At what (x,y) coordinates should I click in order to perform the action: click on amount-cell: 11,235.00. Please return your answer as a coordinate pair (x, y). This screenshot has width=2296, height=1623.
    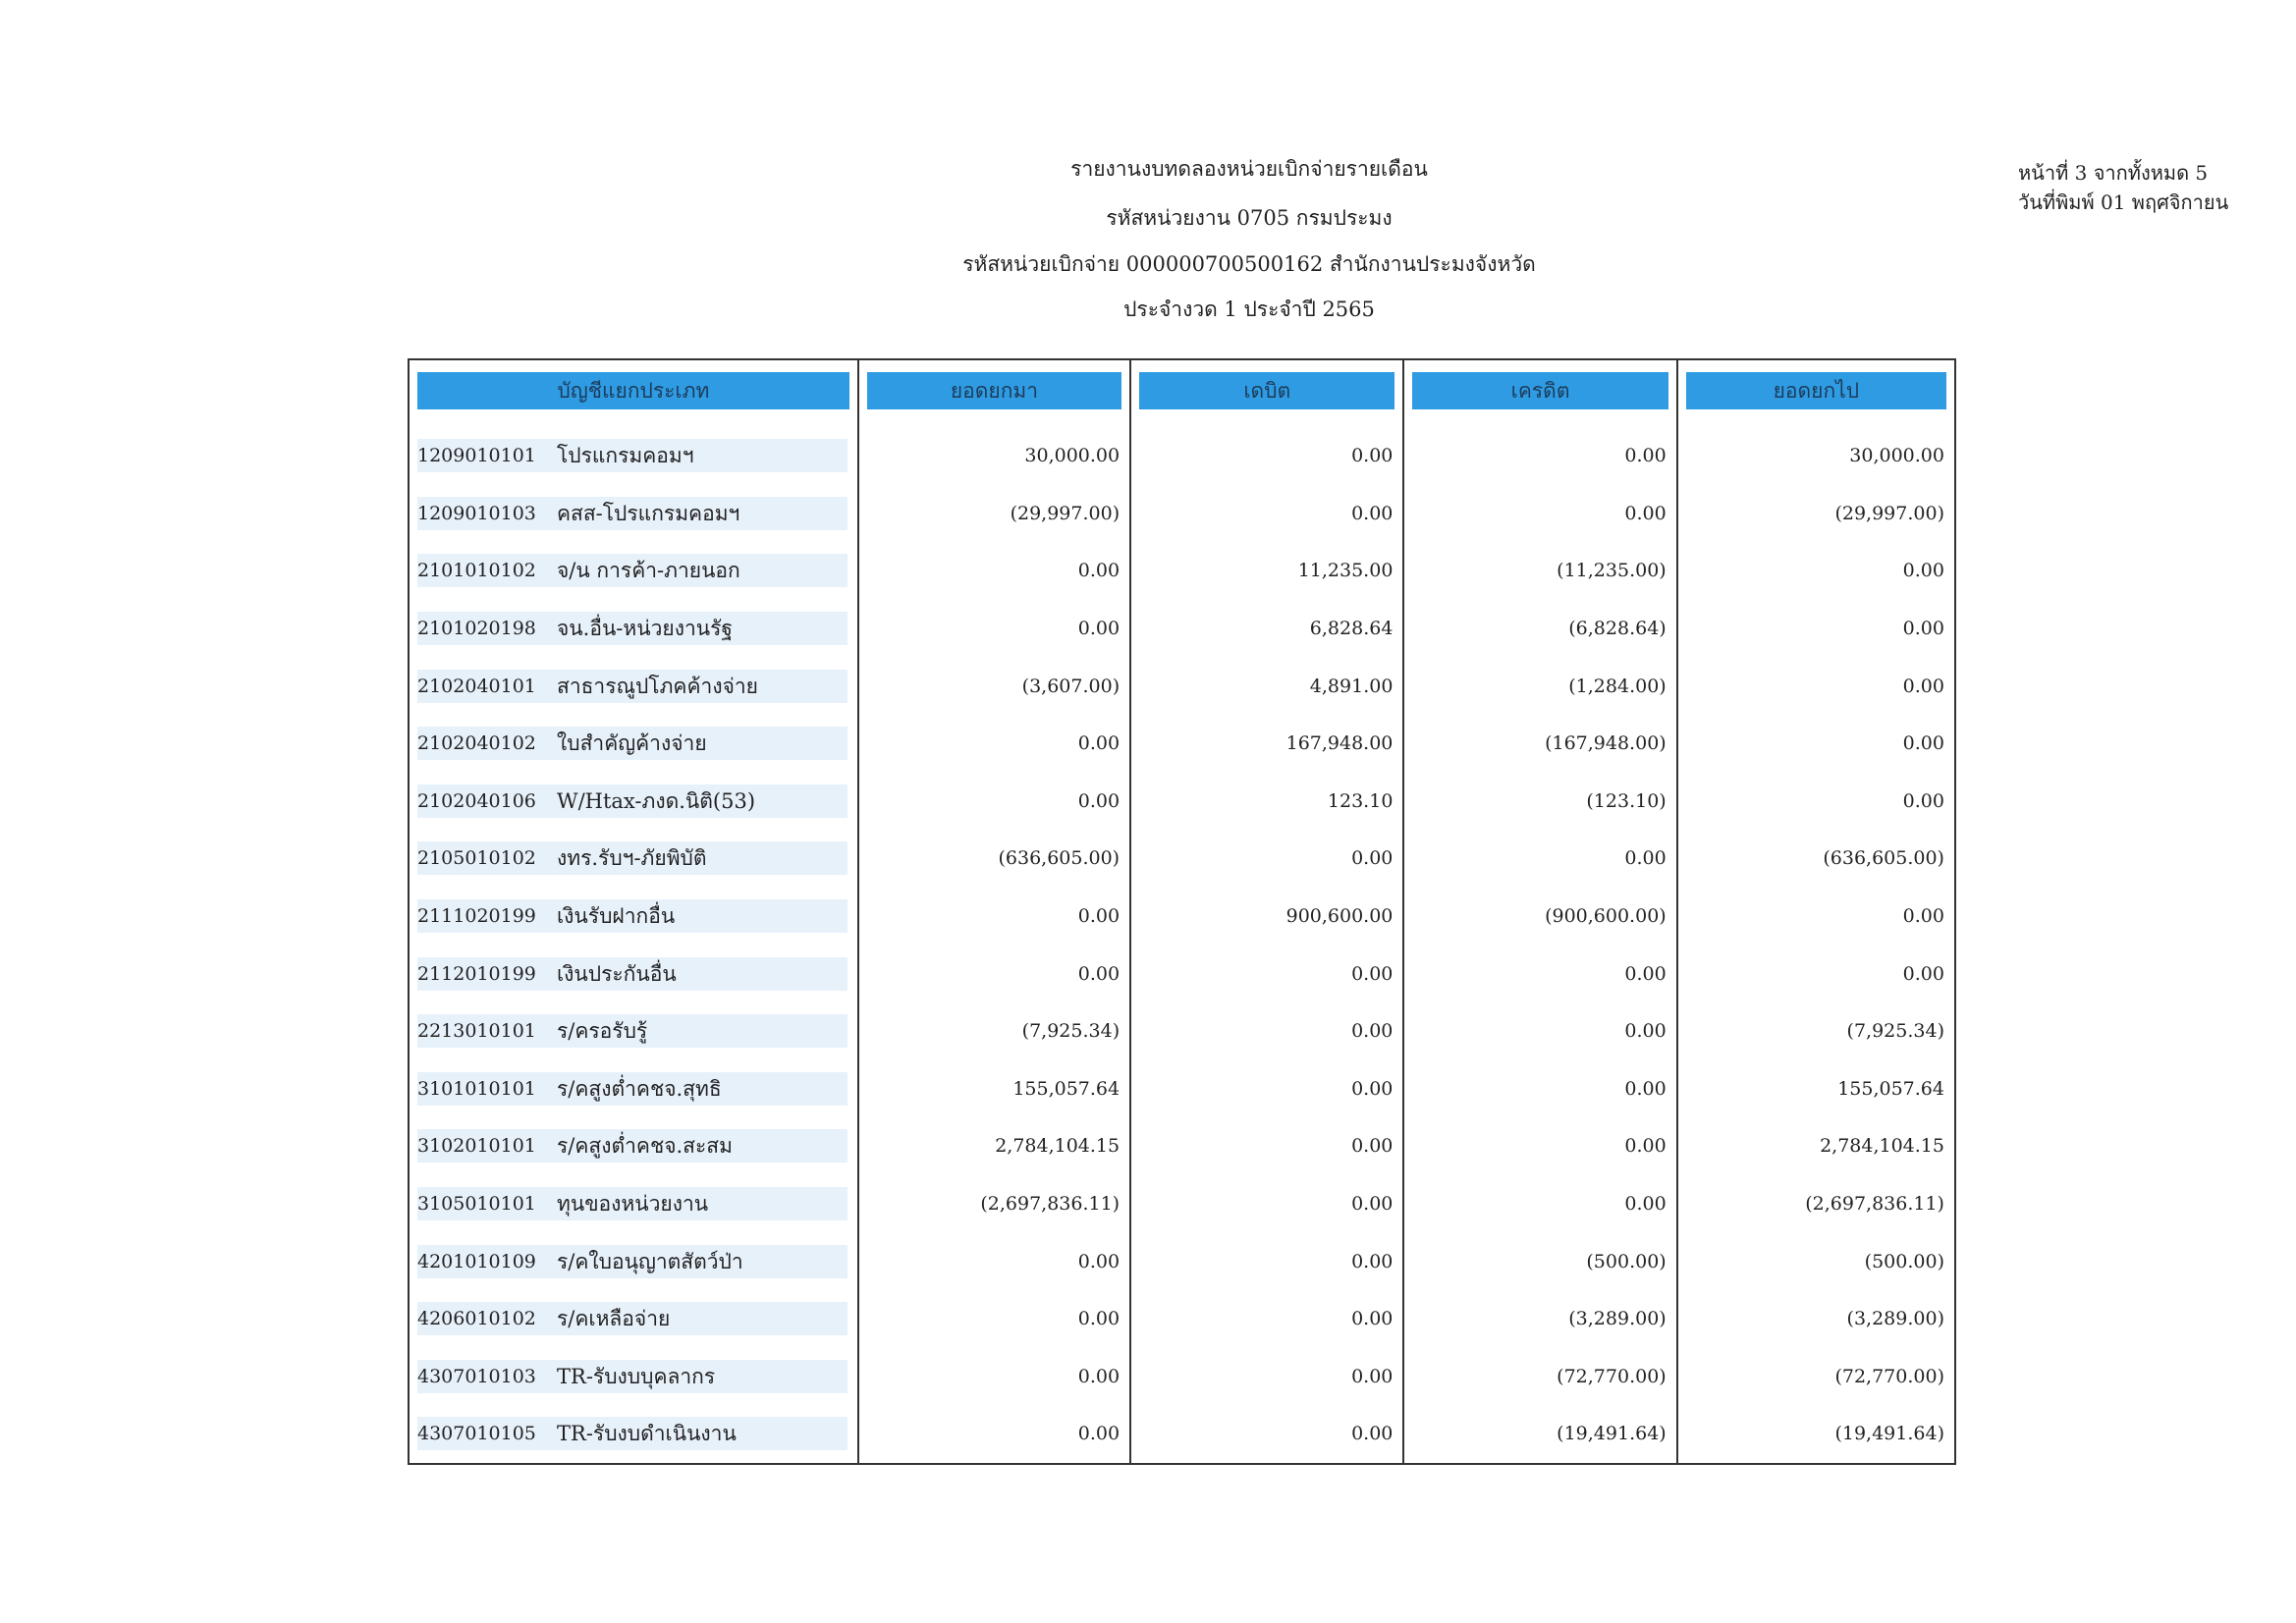
    Looking at the image, I should click on (1268, 571).